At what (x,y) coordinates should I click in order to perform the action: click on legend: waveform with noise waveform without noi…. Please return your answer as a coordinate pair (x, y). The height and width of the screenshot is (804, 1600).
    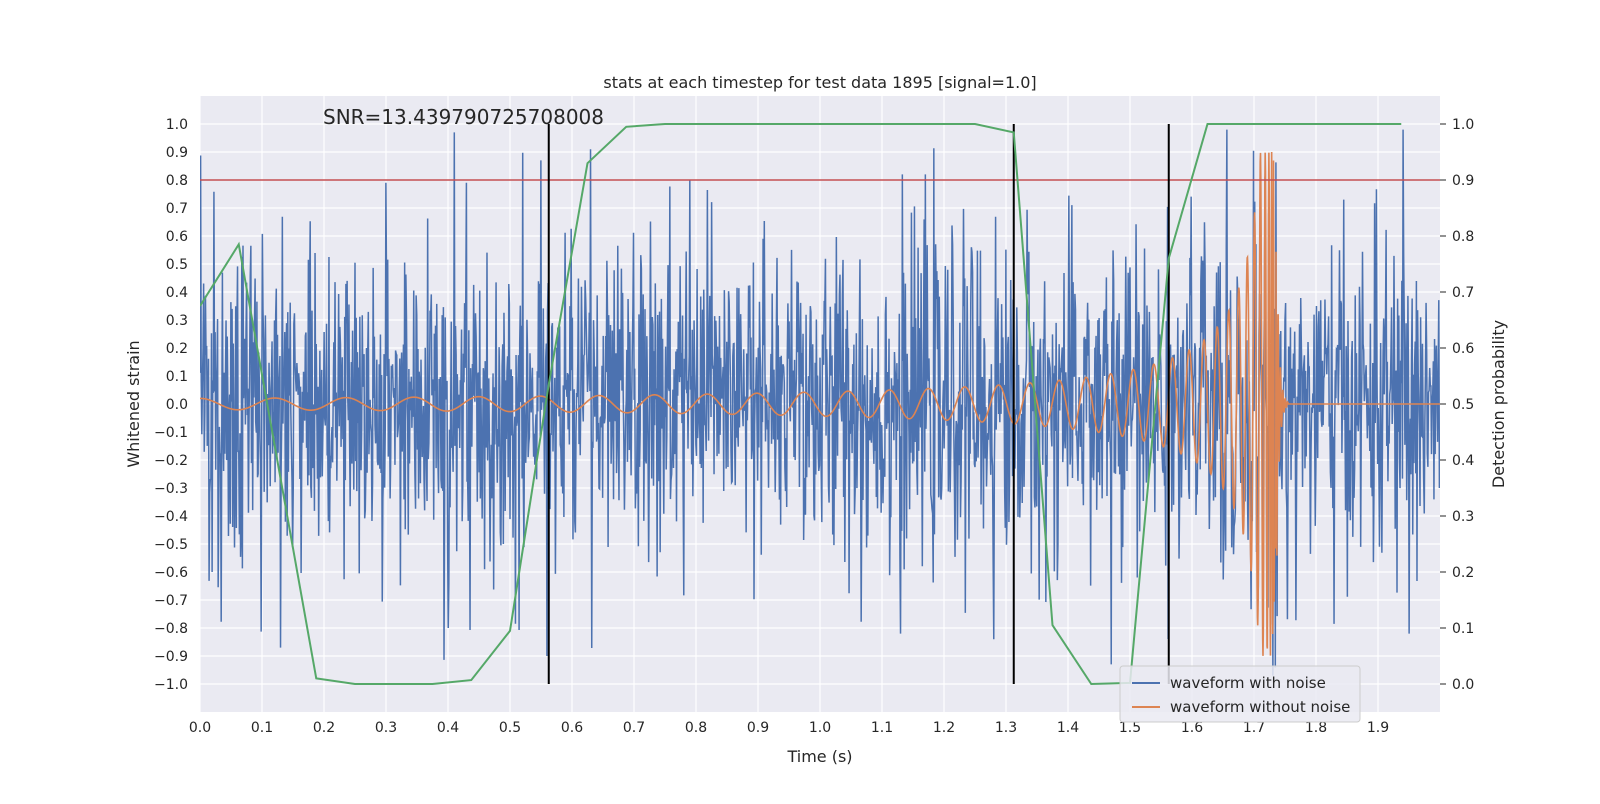
    Looking at the image, I should click on (1240, 694).